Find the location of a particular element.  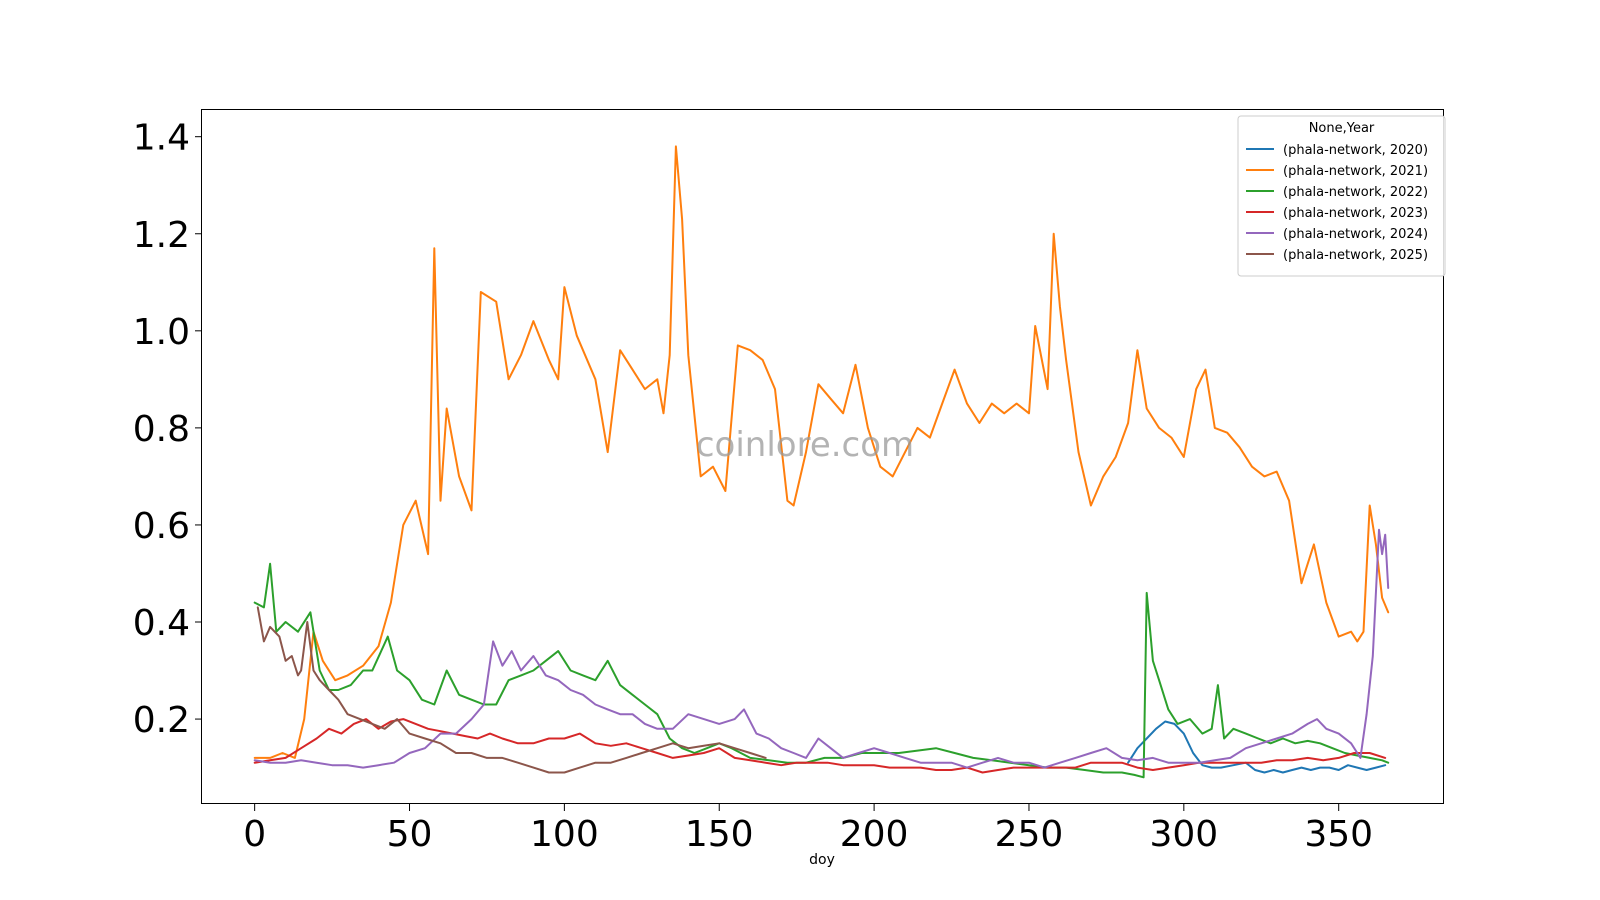

legend-label-1: (phala-network, 2021) is located at coordinates (1355, 171).